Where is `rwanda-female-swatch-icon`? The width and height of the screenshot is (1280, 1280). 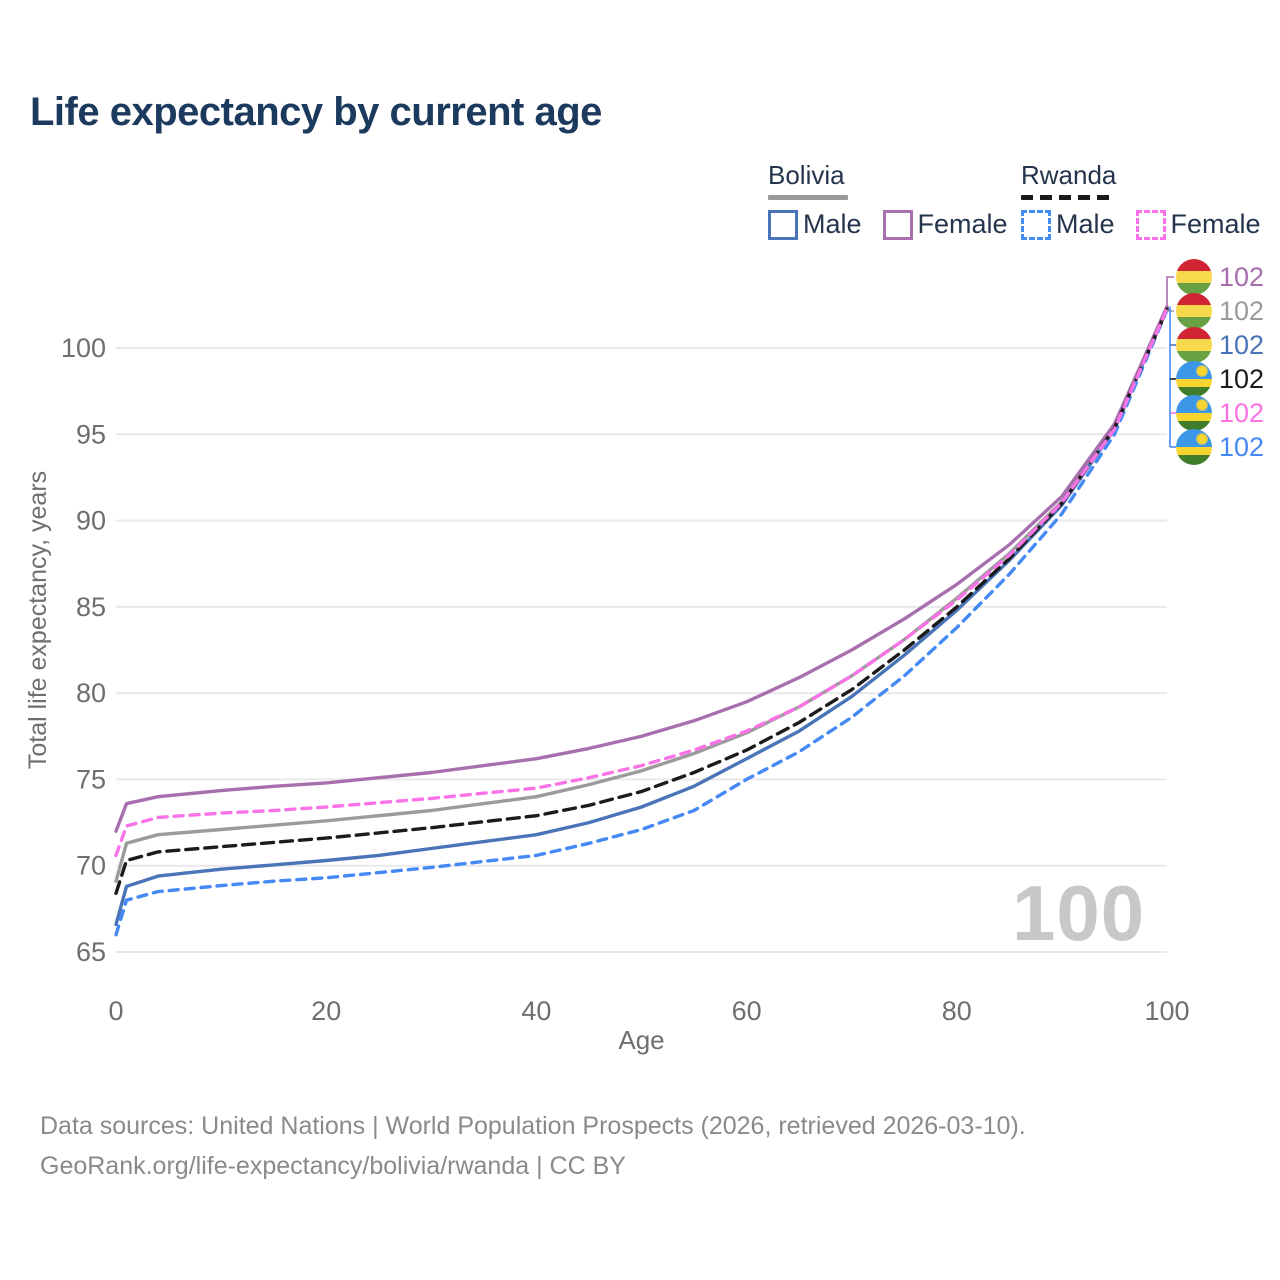 rwanda-female-swatch-icon is located at coordinates (1150, 224).